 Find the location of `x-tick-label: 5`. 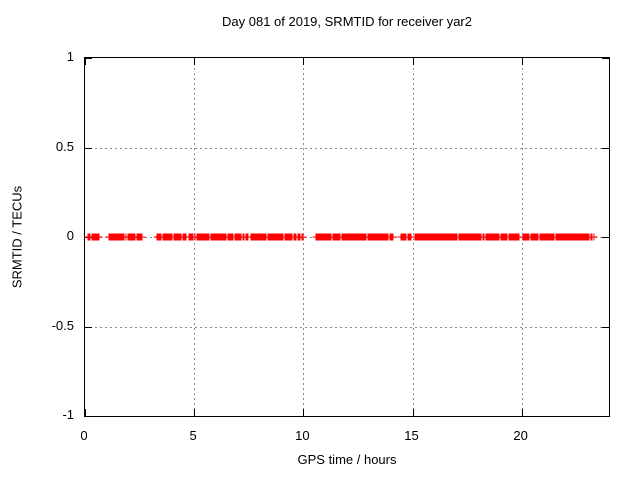

x-tick-label: 5 is located at coordinates (193, 435).